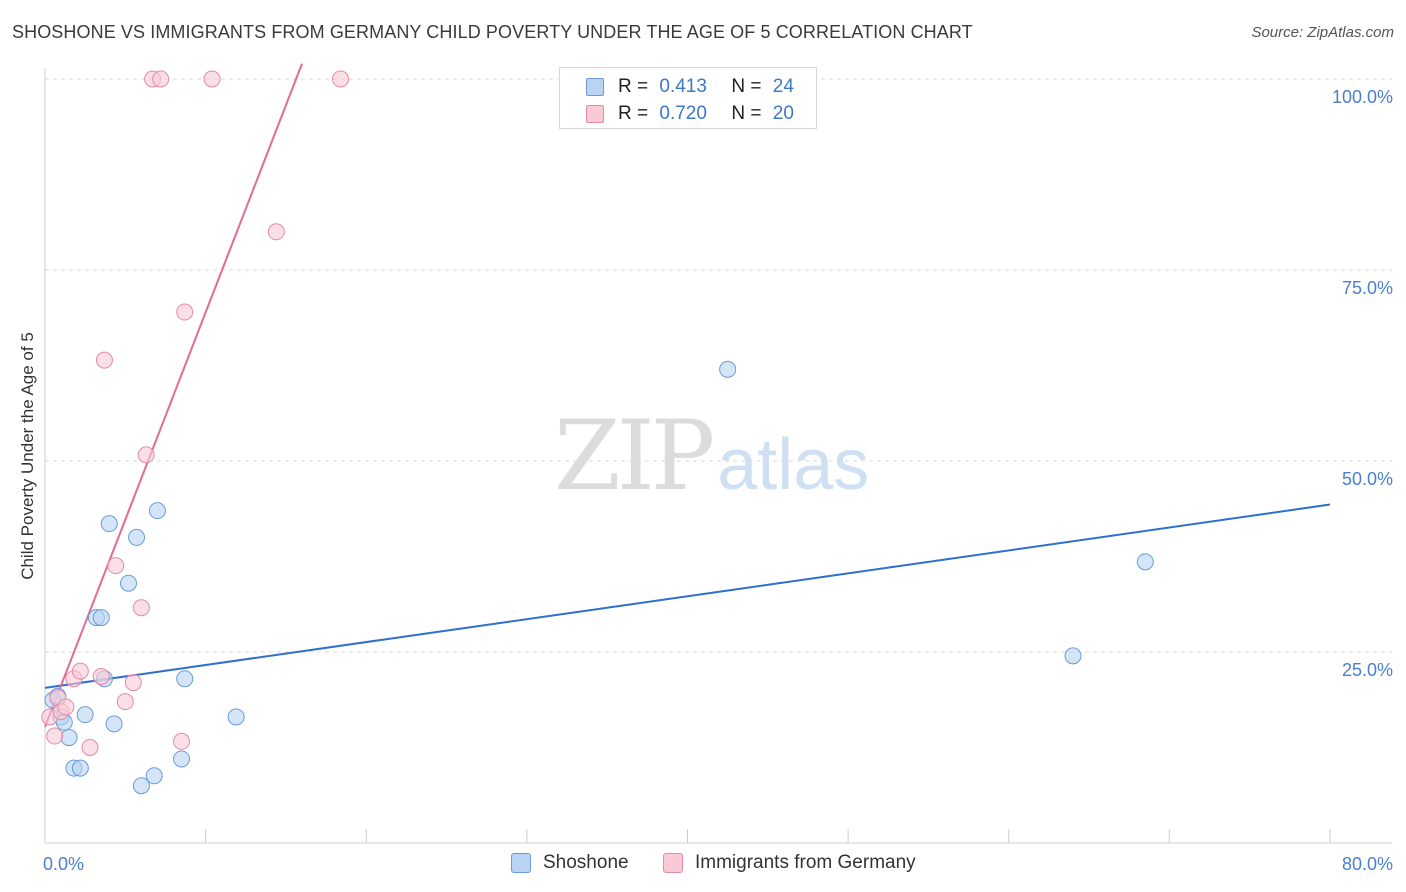  What do you see at coordinates (683, 113) in the screenshot?
I see `legend-r-value: 0.720` at bounding box center [683, 113].